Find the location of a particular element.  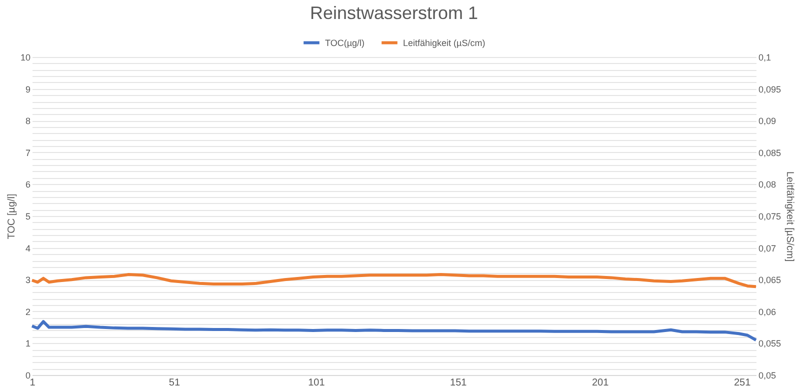

y2-tick-label: 0,055 is located at coordinates (770, 343).